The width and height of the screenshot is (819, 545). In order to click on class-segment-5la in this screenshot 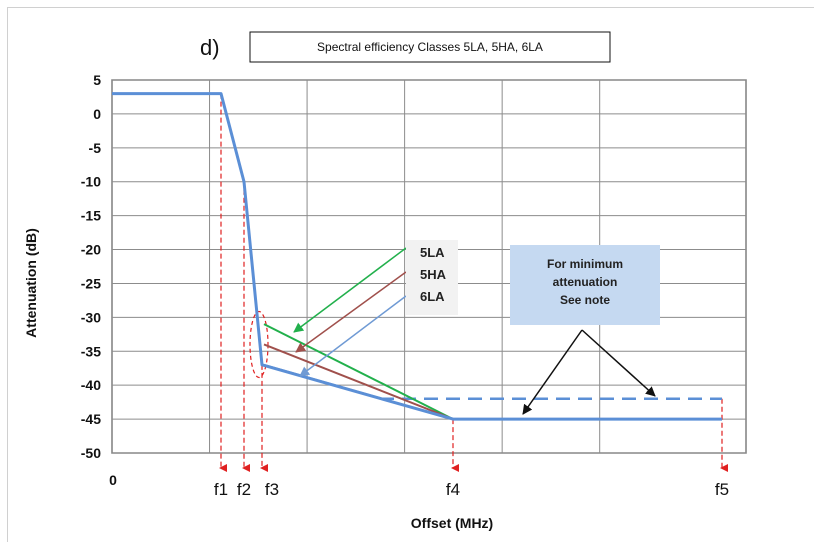, I will do `click(358, 371)`.